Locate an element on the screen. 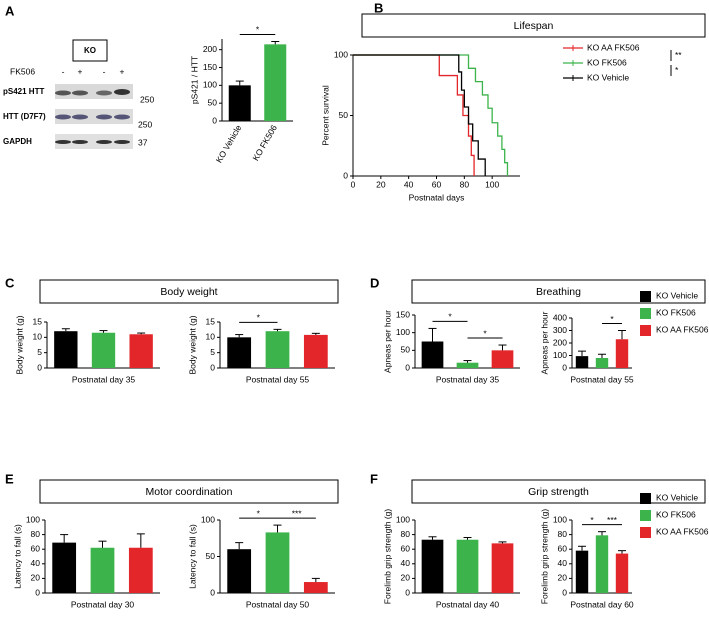 Image resolution: width=709 pixels, height=618 pixels. x-axis-label: Postnatal day 55 is located at coordinates (278, 379).